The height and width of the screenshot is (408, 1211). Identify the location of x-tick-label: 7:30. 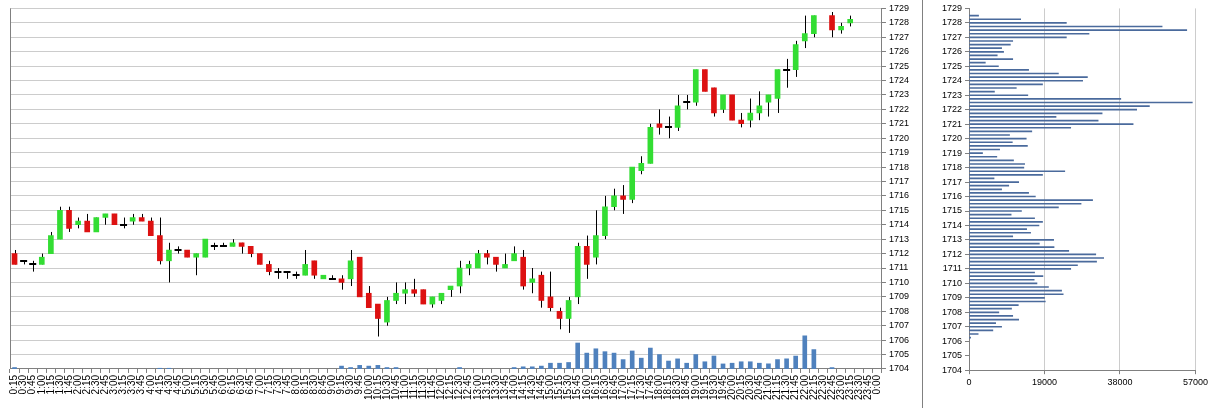
(277, 384).